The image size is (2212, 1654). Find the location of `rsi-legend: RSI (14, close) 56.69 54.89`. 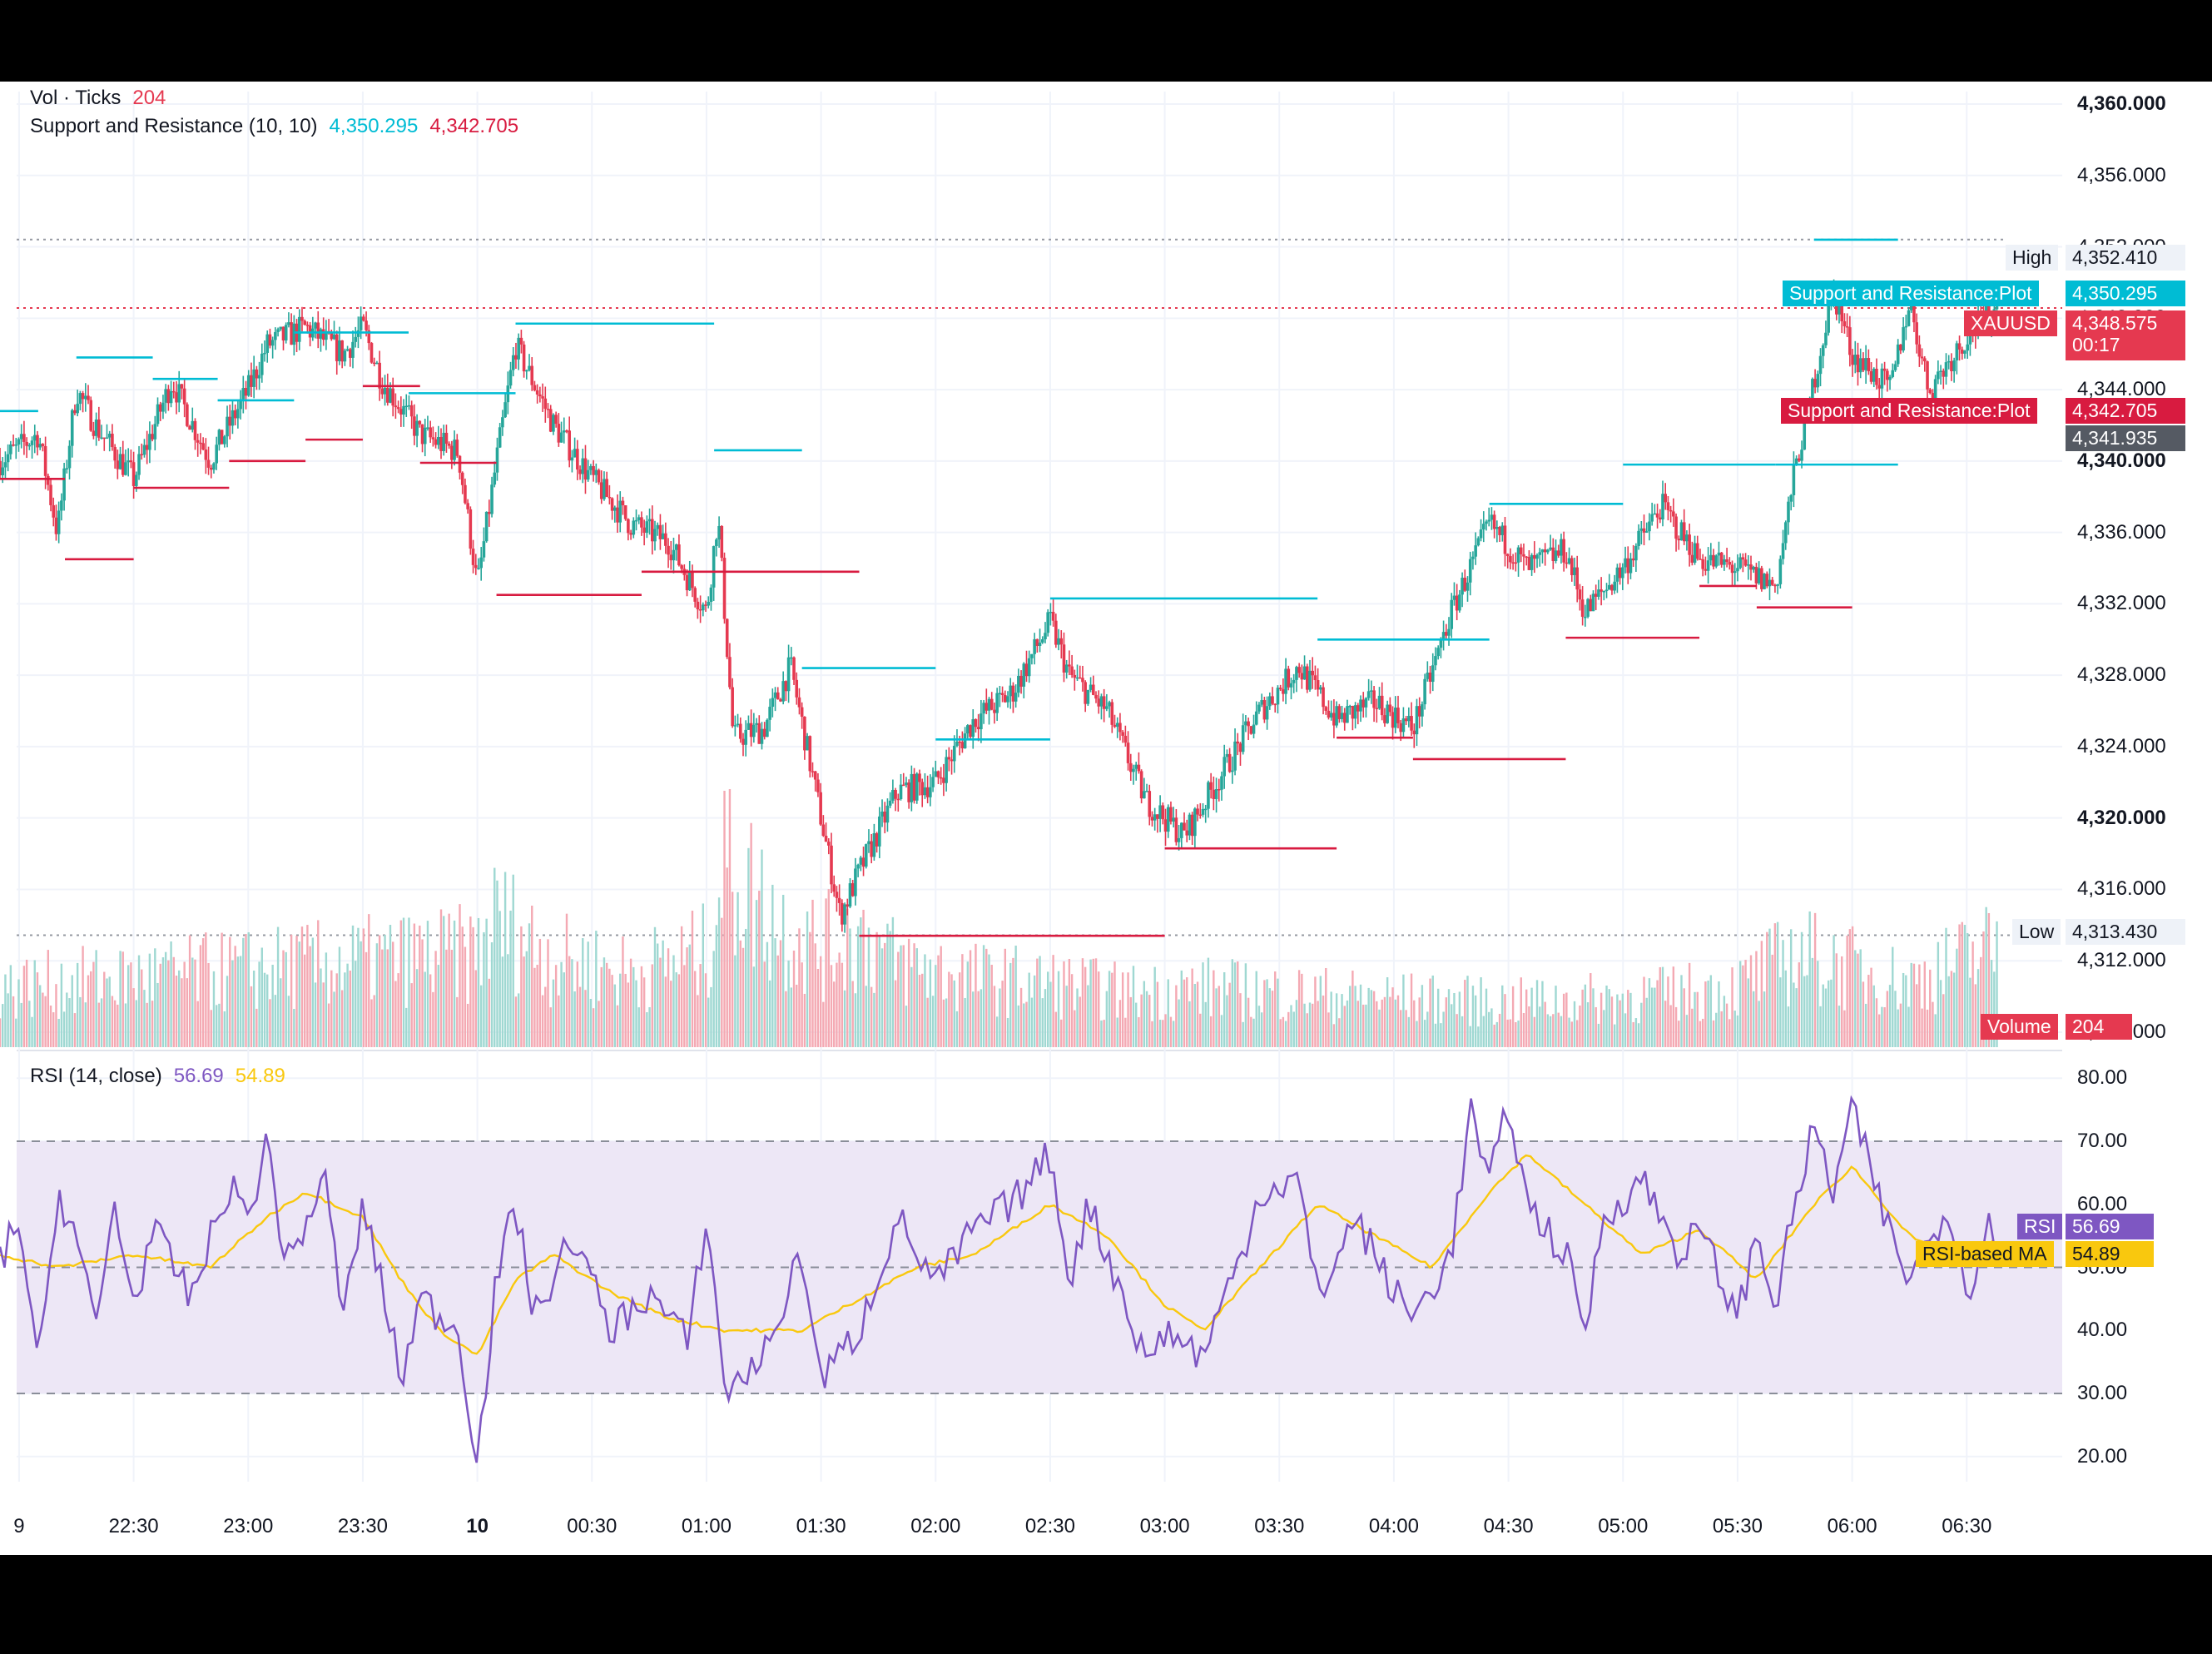

rsi-legend: RSI (14, close) 56.69 54.89 is located at coordinates (164, 1076).